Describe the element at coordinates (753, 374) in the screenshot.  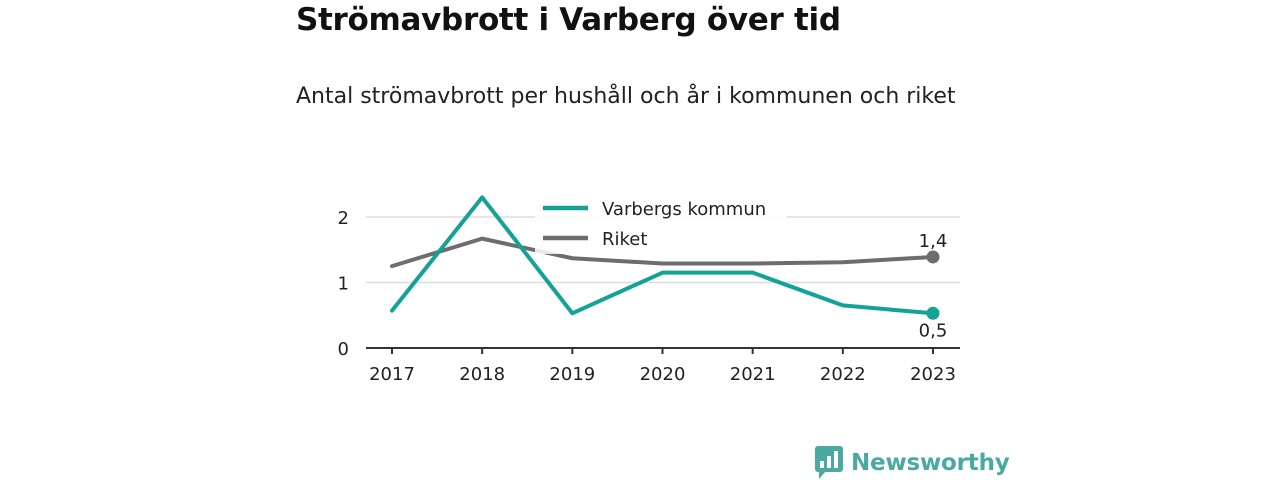
I see `x-tick-label: 2021` at that location.